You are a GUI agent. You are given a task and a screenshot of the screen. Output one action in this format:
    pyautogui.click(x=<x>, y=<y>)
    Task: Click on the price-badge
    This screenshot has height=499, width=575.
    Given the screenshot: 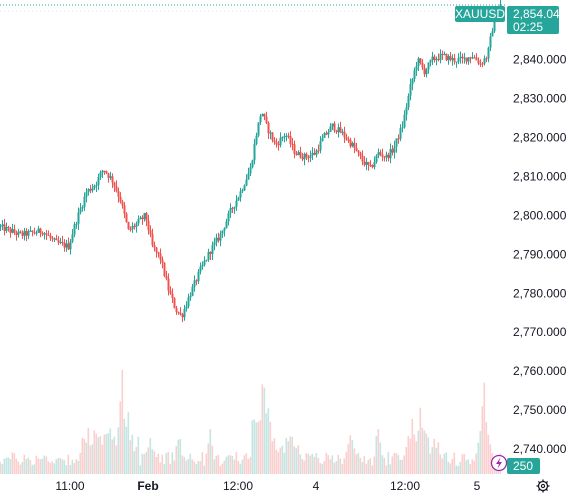 What is the action you would take?
    pyautogui.click(x=533, y=20)
    